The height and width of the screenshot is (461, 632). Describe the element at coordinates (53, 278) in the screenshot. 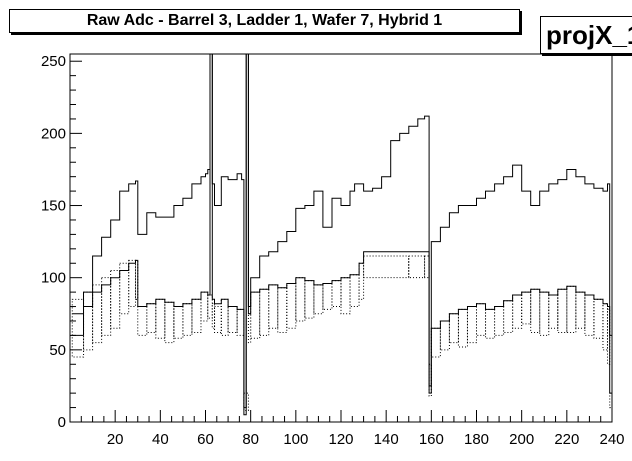

I see `y-tick-label: 100` at that location.